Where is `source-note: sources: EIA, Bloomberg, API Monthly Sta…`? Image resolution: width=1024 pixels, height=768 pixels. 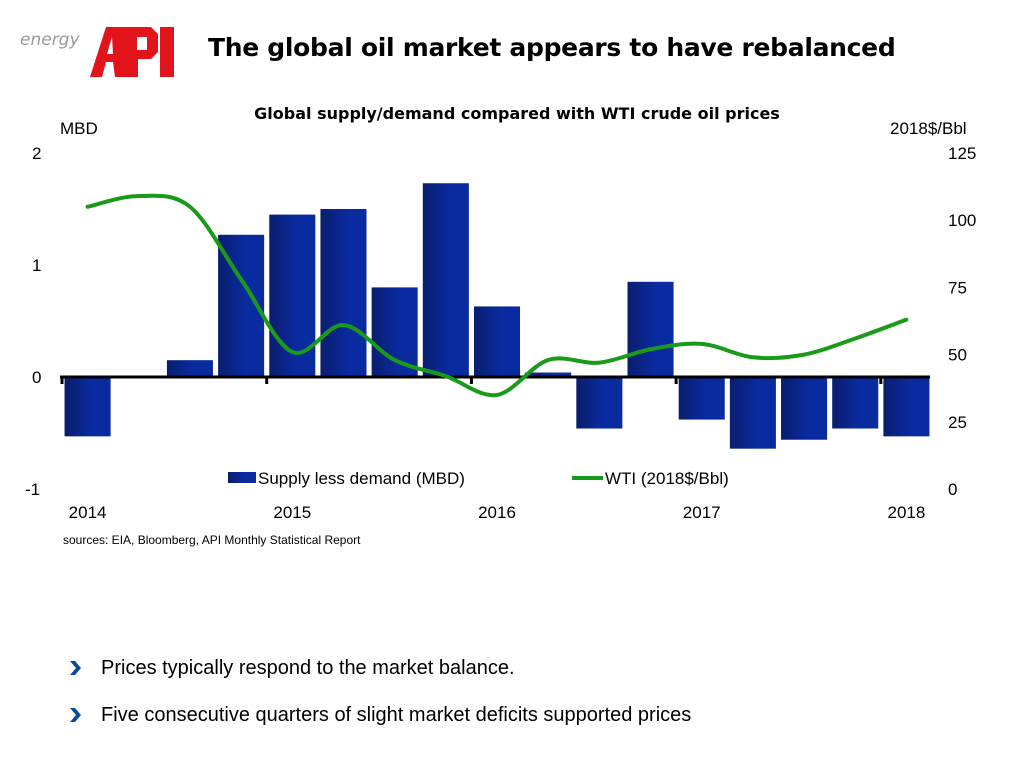 source-note: sources: EIA, Bloomberg, API Monthly Sta… is located at coordinates (212, 540).